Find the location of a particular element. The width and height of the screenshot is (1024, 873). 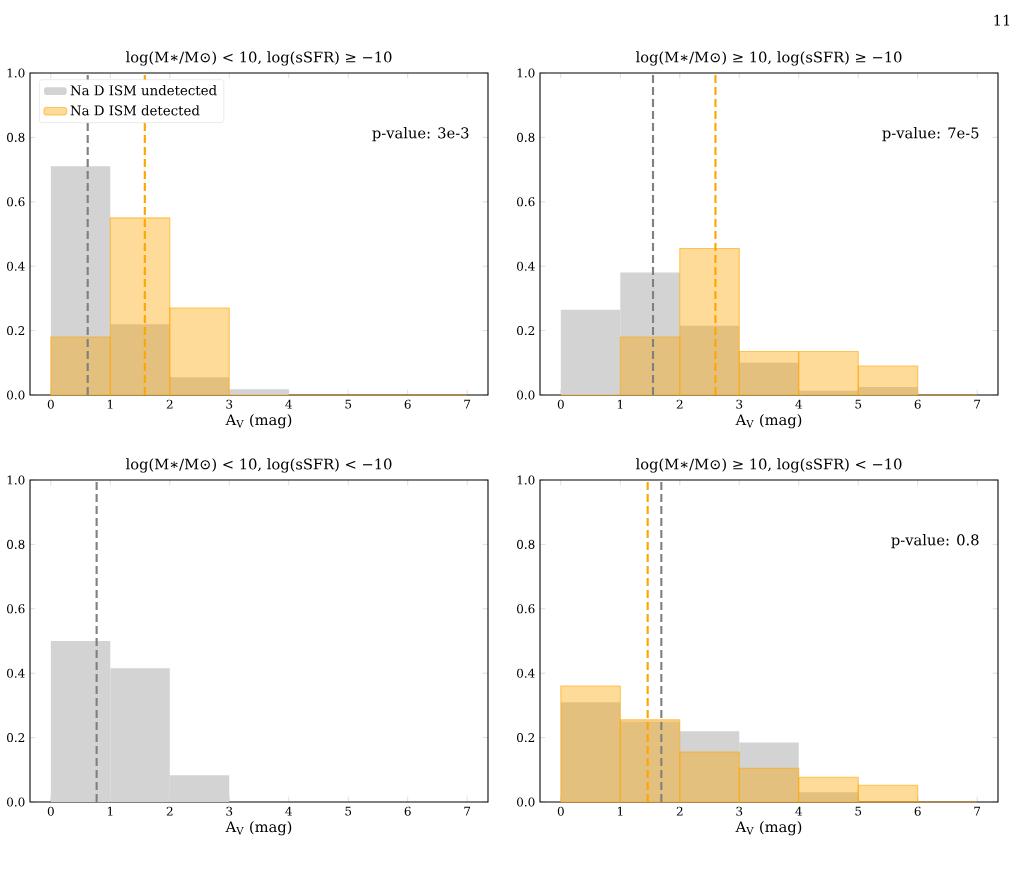

chart-title: log(M∗/M⊙) ≥ 10, log(sSFR) ≥ −10 is located at coordinates (768, 58).